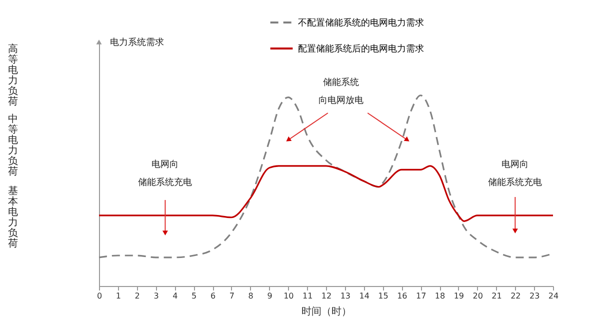 Image resolution: width=601 pixels, height=327 pixels. Describe the element at coordinates (477, 296) in the screenshot. I see `x-tick-label: 20` at that location.